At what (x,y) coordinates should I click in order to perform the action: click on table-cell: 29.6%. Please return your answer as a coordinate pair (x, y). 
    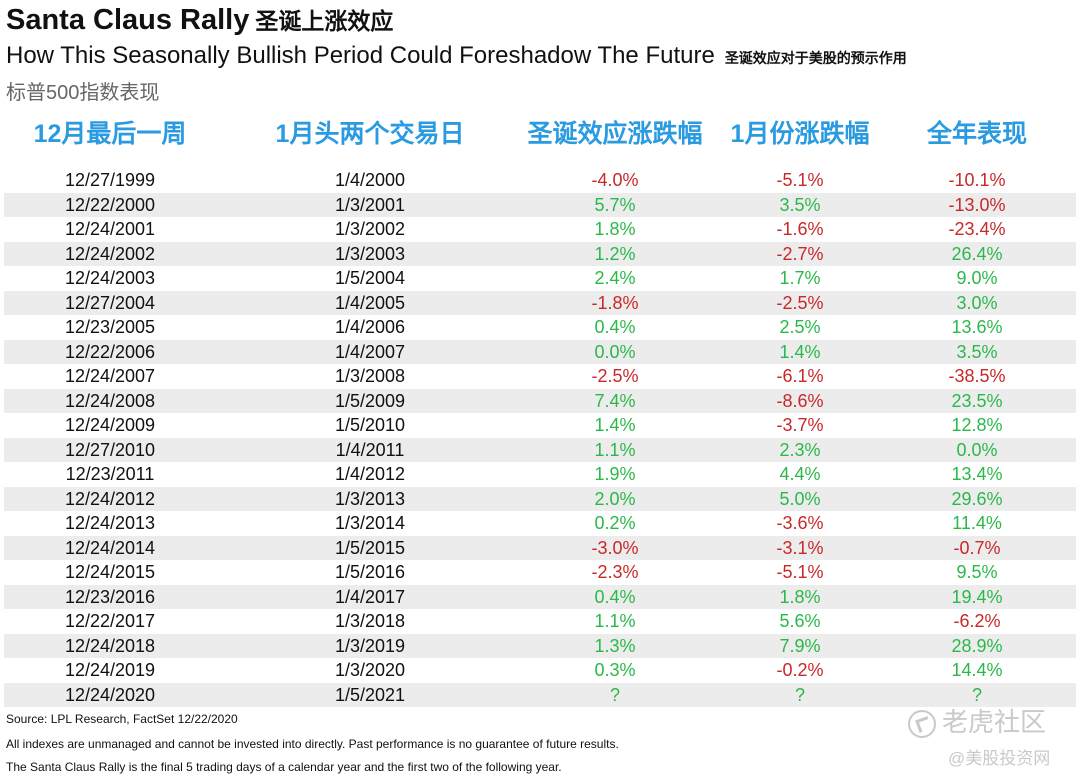
    Looking at the image, I should click on (977, 498).